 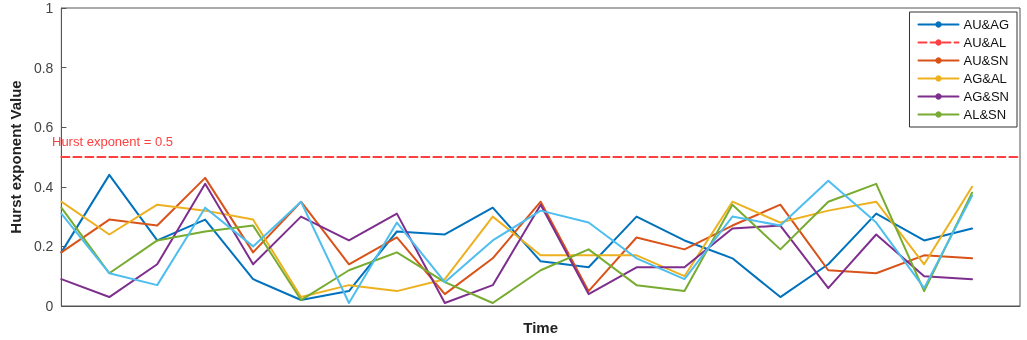 I want to click on y-tick-label: 0, so click(x=49, y=306).